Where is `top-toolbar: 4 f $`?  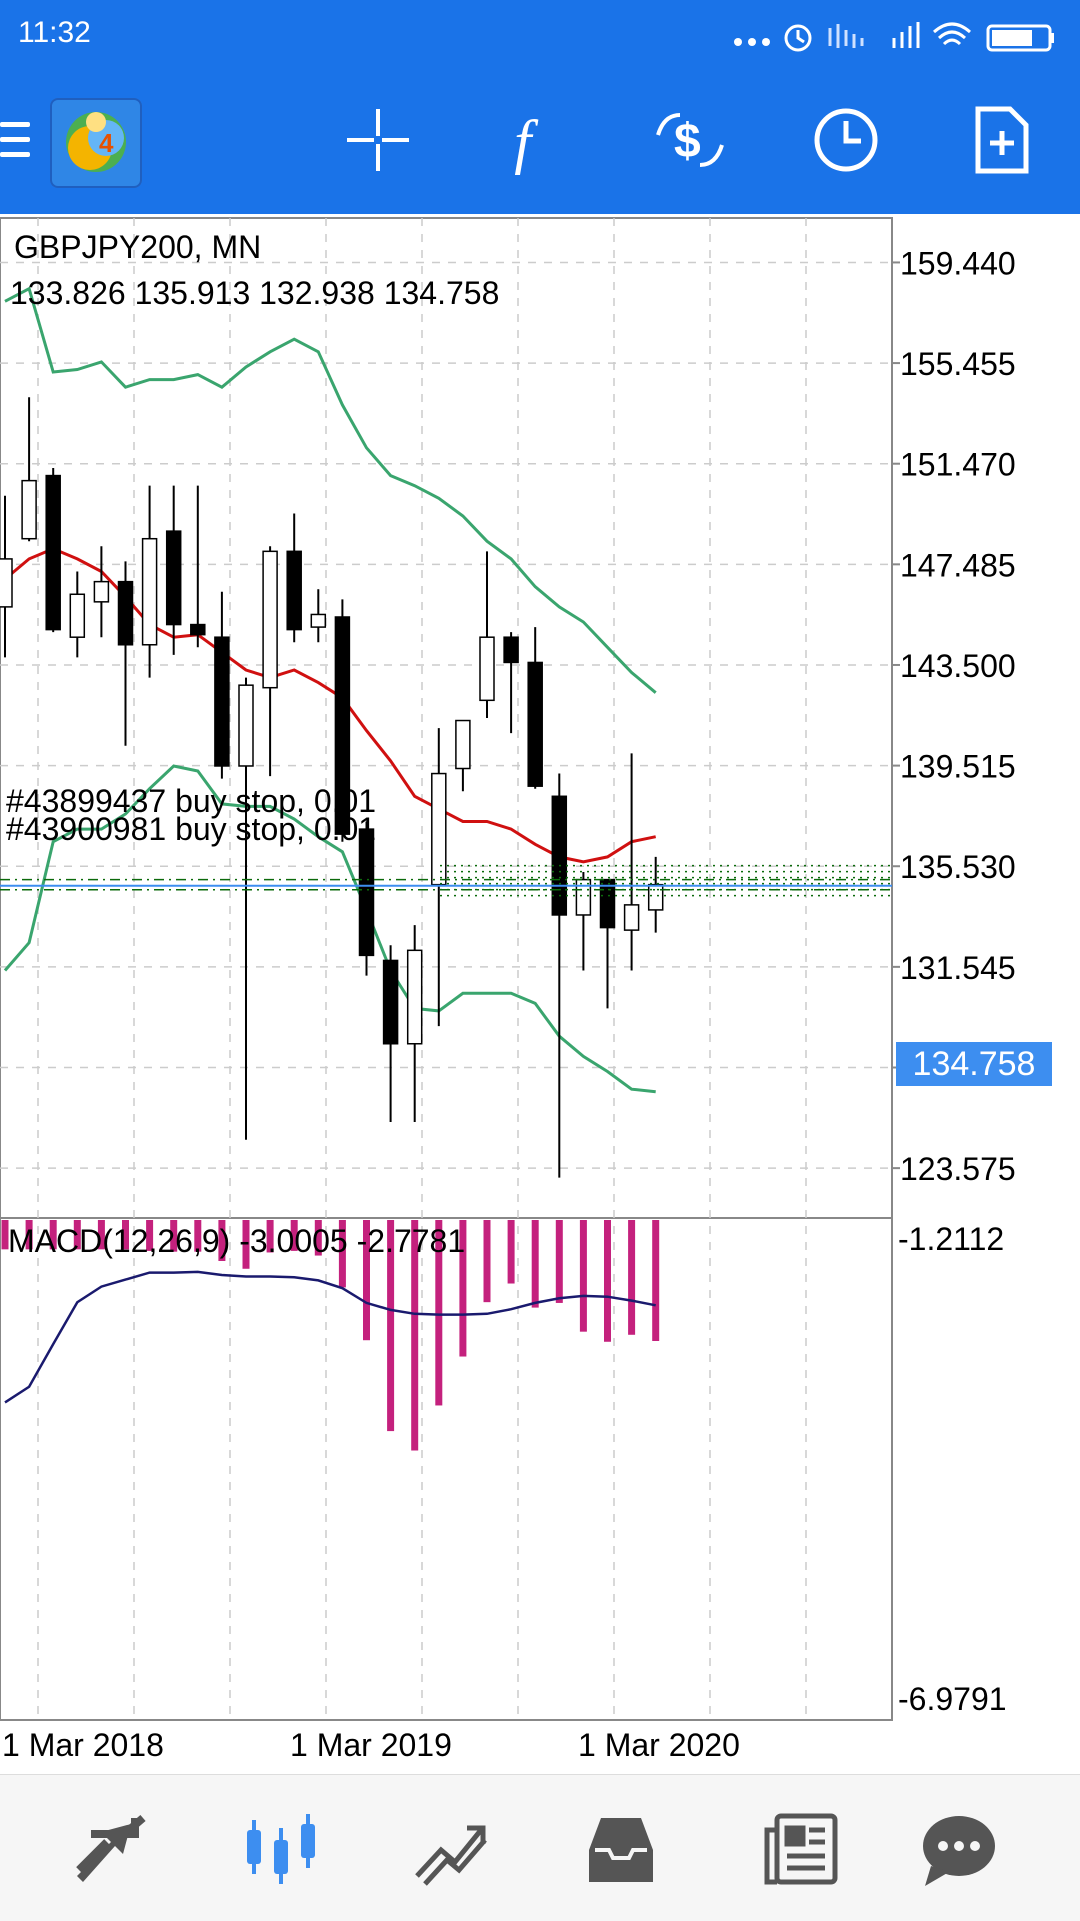
top-toolbar: 4 f $ is located at coordinates (540, 143).